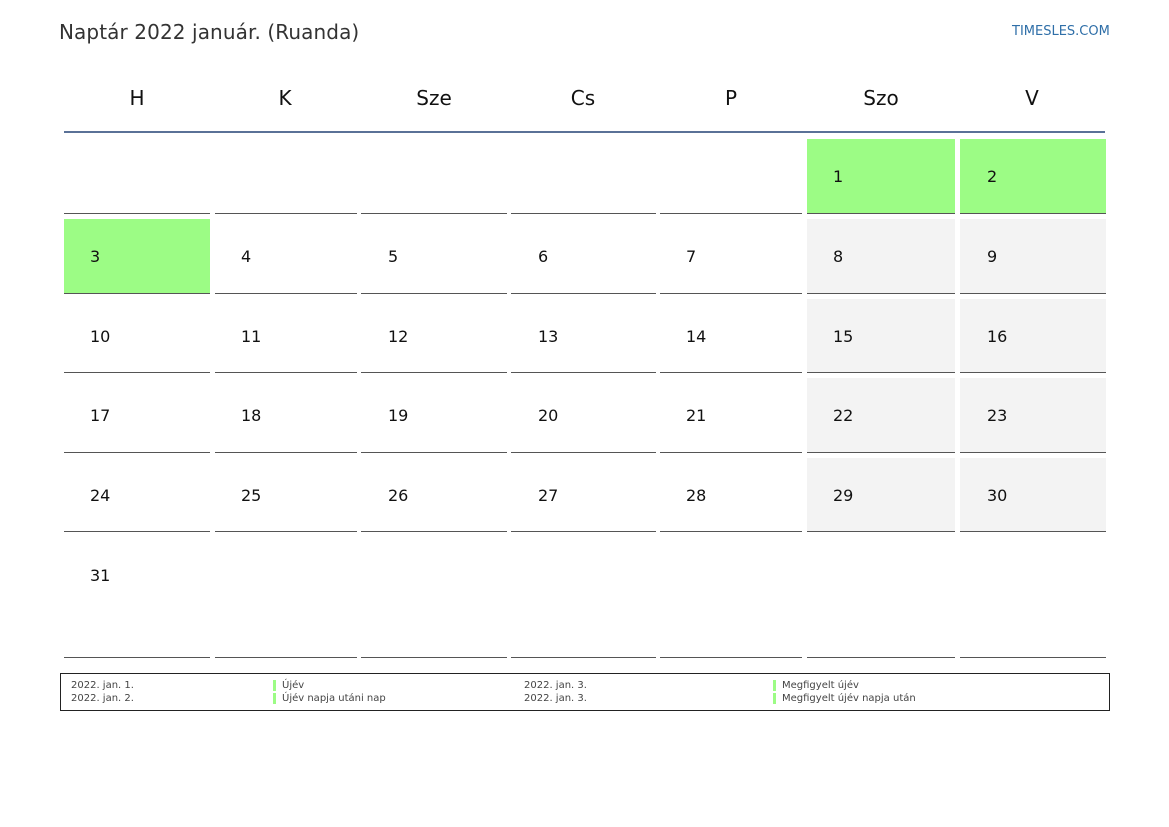 The height and width of the screenshot is (827, 1169). Describe the element at coordinates (251, 415) in the screenshot. I see `day-number: 18` at that location.